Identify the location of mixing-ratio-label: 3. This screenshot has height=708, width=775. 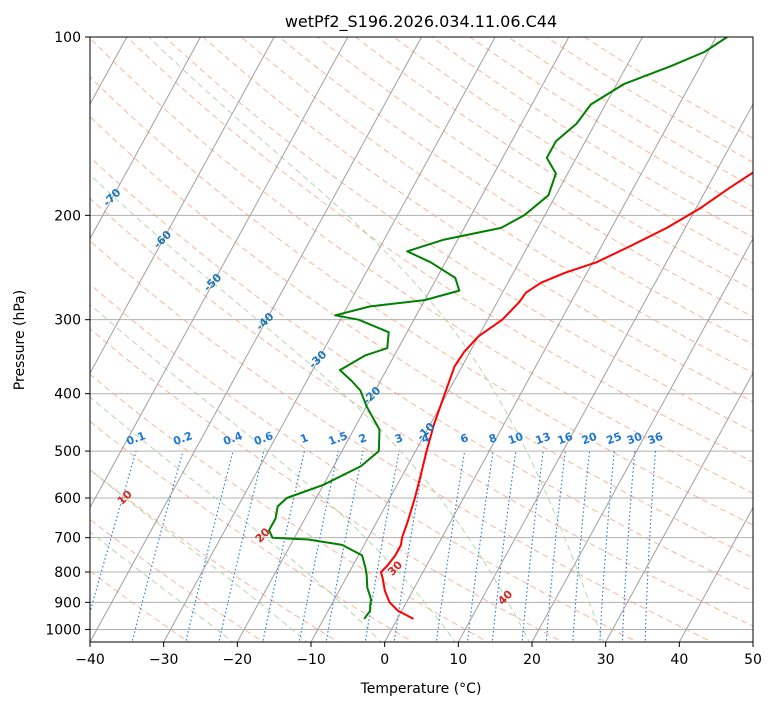
(399, 438).